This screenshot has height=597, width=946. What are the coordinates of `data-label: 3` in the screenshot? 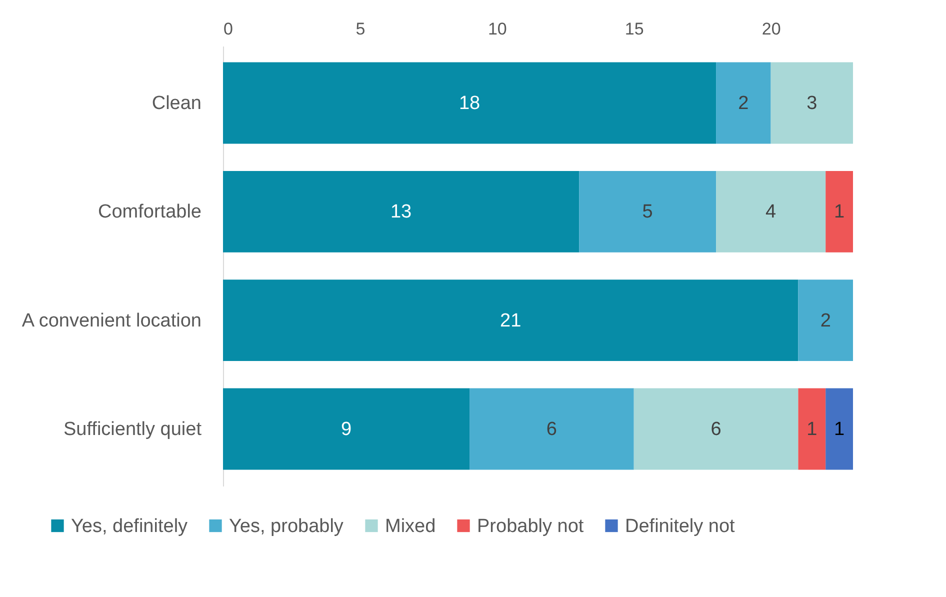 It's located at (812, 103).